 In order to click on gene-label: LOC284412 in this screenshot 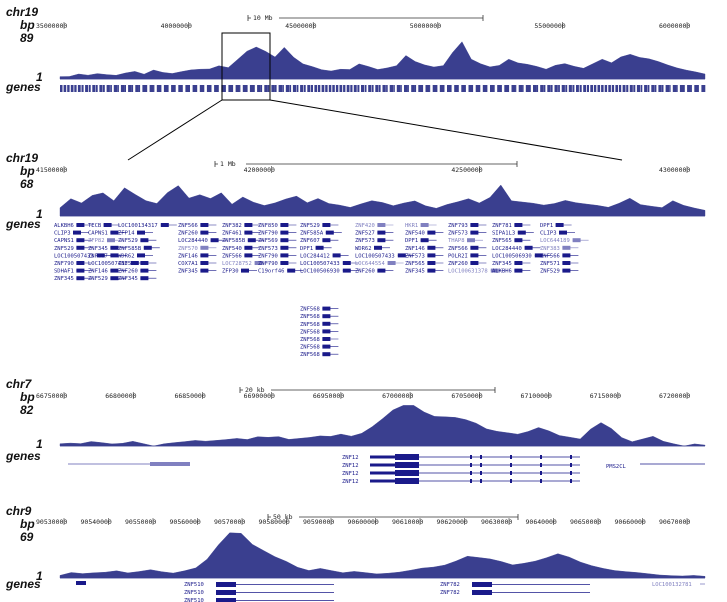, I will do `click(315, 256)`.